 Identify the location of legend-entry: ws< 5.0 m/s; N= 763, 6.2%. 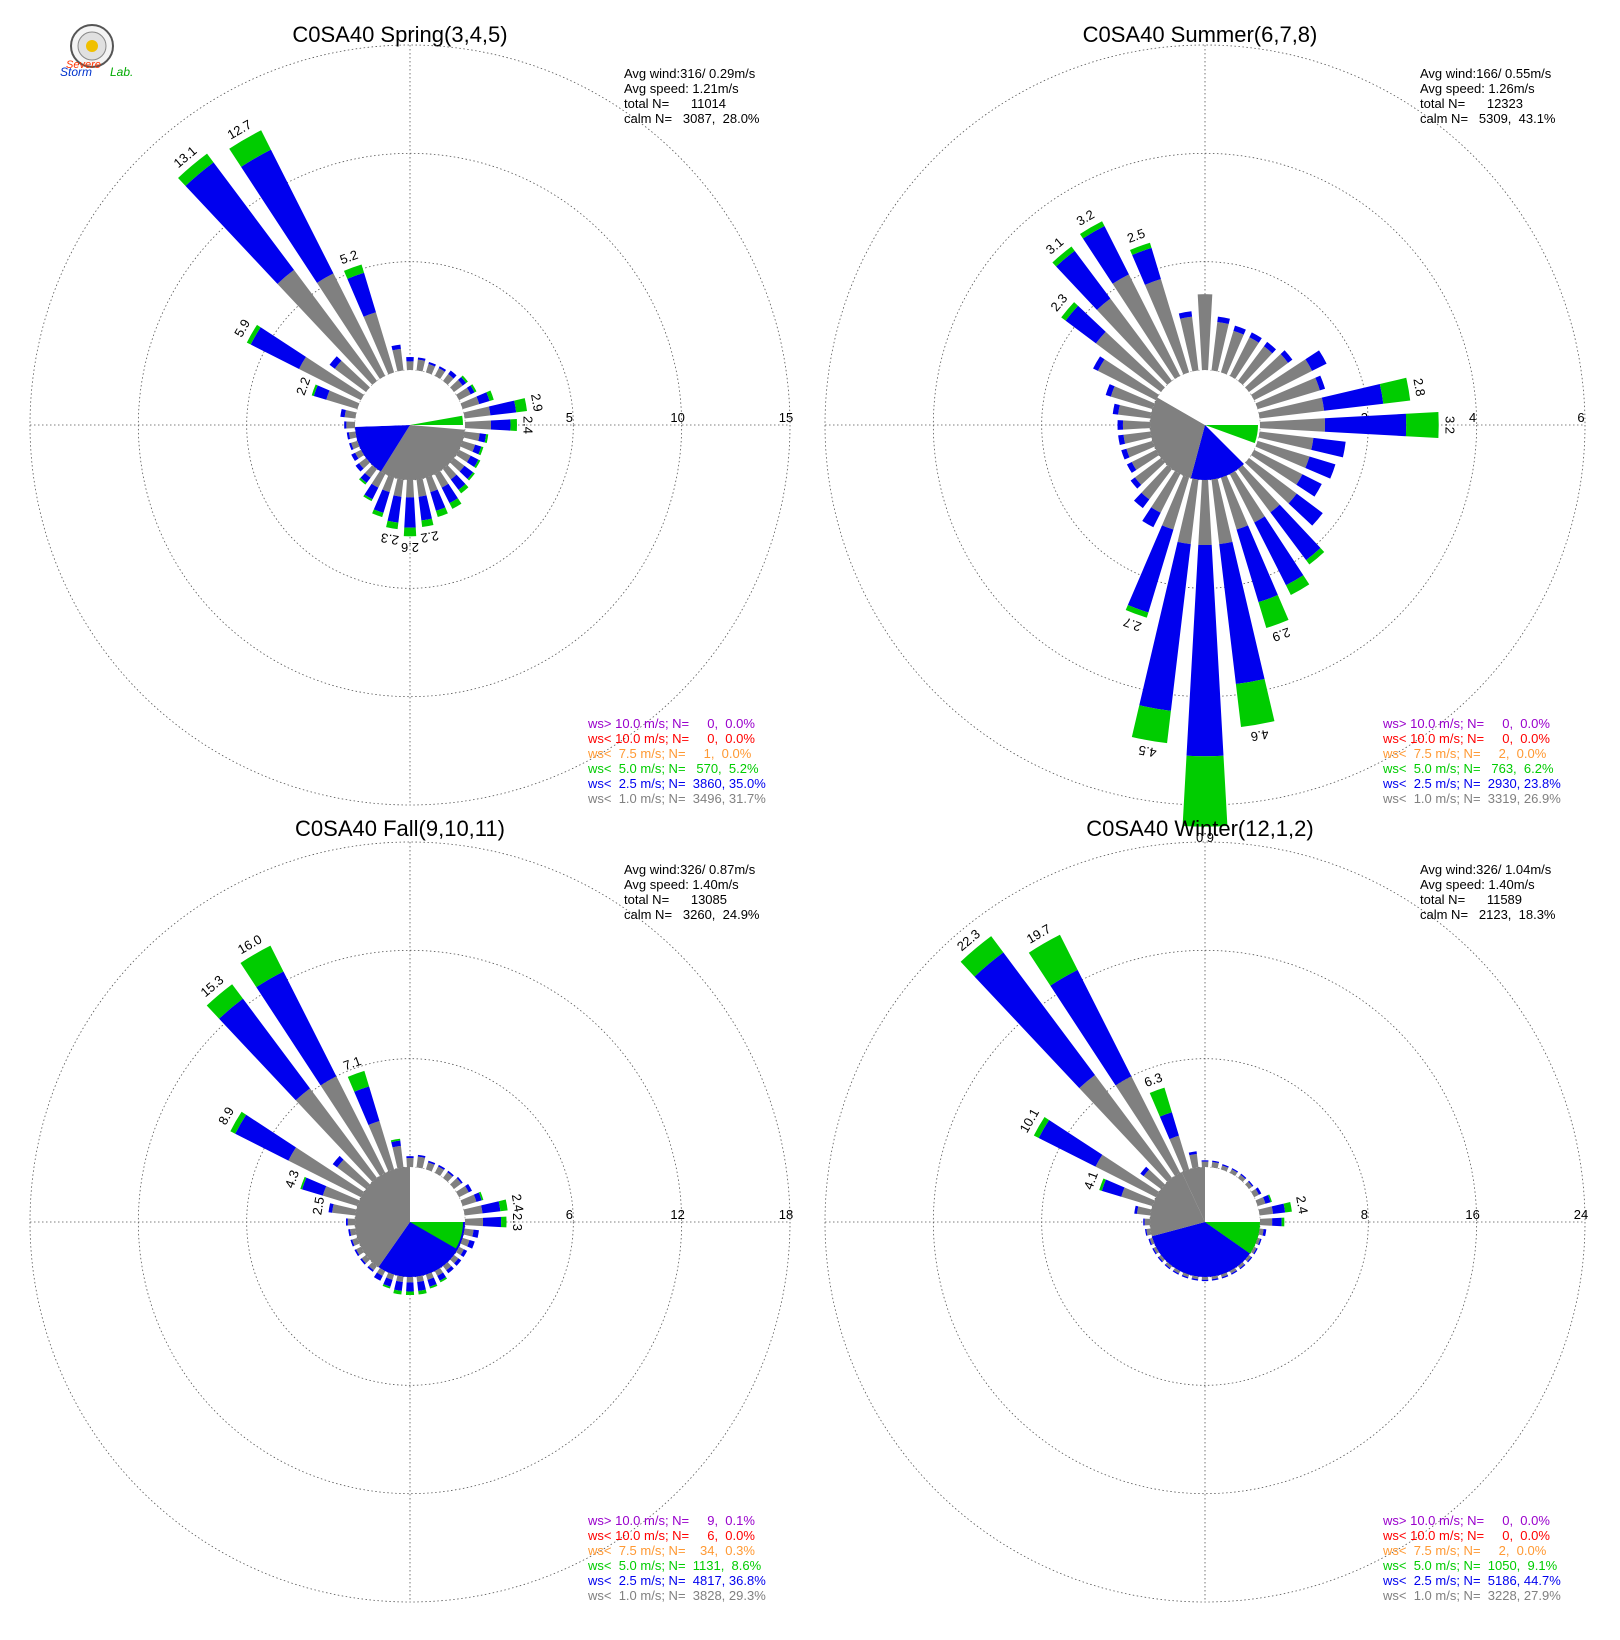
(1468, 768).